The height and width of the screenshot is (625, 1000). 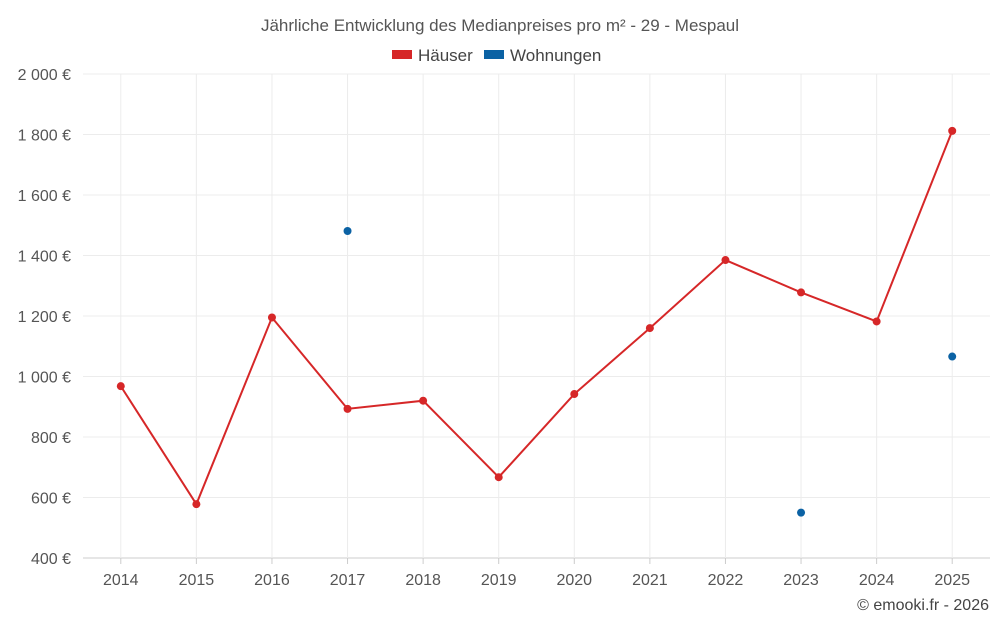 I want to click on legend-swatch-haeuser, so click(x=402, y=54).